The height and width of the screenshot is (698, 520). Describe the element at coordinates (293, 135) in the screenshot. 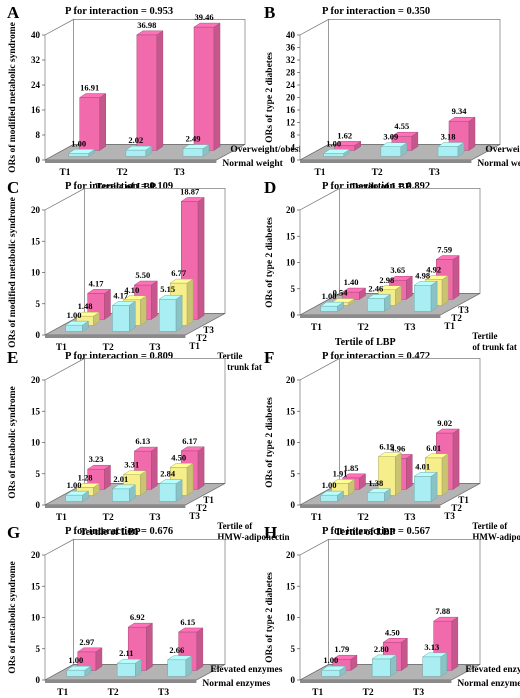

I see `y-tick-label: 8` at that location.